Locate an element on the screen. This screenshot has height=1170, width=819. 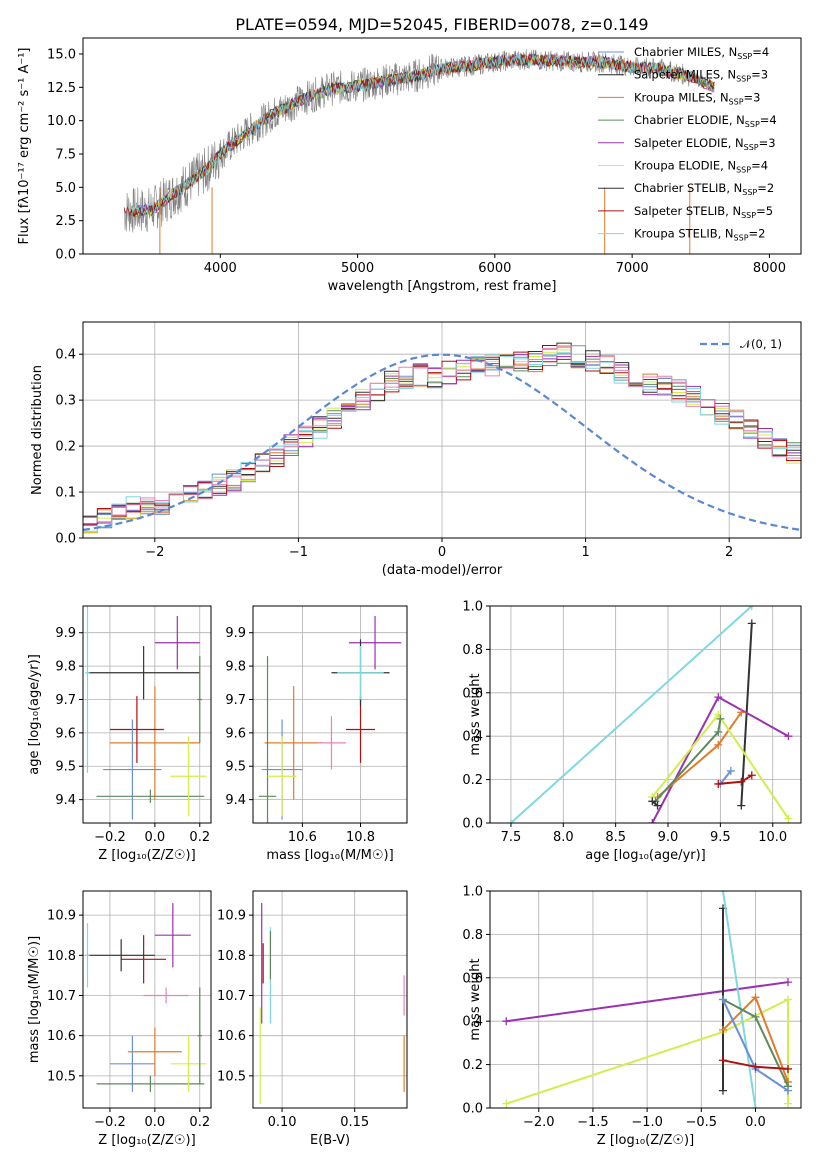
x-tick-label: 9.5 is located at coordinates (720, 837).